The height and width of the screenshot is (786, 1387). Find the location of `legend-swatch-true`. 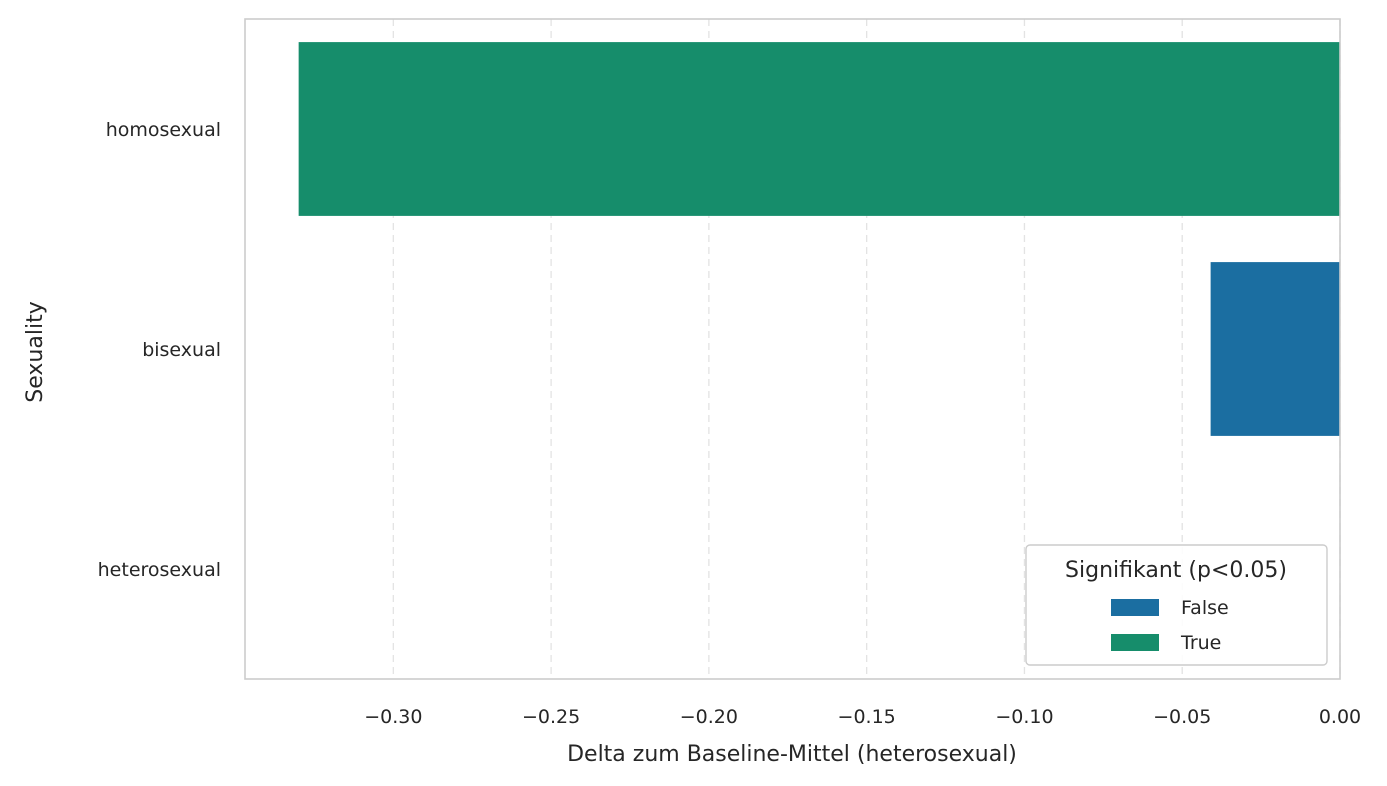

legend-swatch-true is located at coordinates (1135, 642).